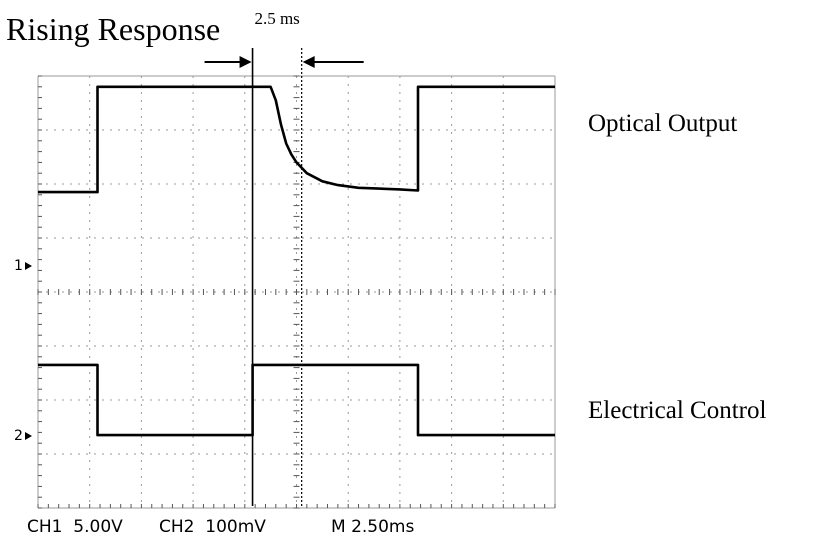  What do you see at coordinates (28, 436) in the screenshot?
I see `channel-2-marker-arrow` at bounding box center [28, 436].